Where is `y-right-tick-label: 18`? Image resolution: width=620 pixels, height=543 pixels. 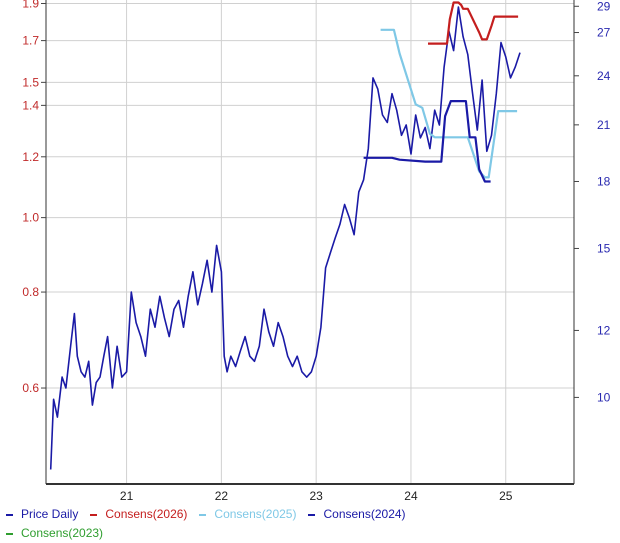 y-right-tick-label: 18 is located at coordinates (604, 181).